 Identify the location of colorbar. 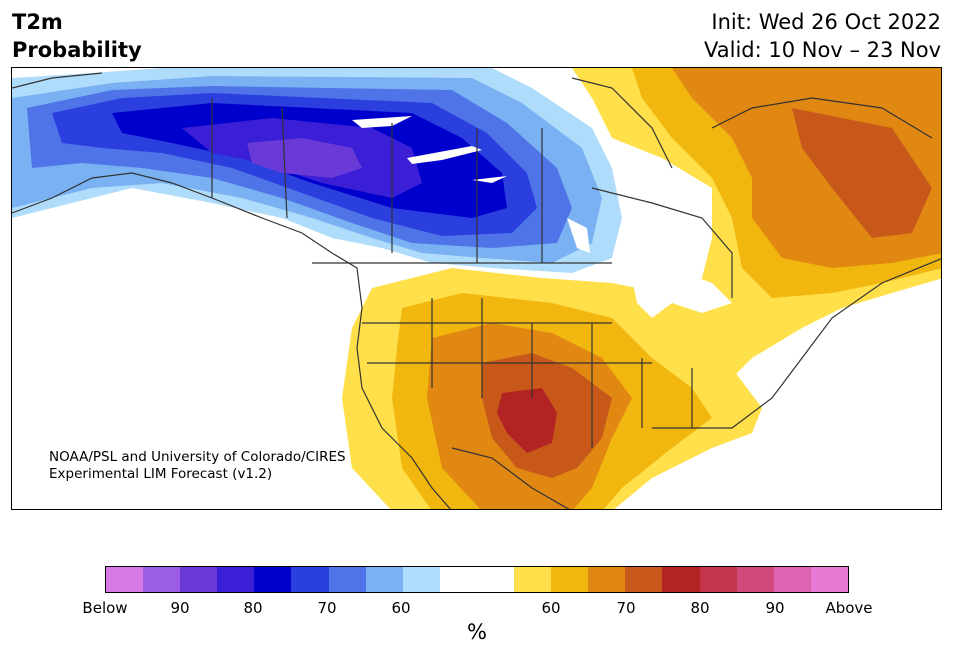
(477, 579).